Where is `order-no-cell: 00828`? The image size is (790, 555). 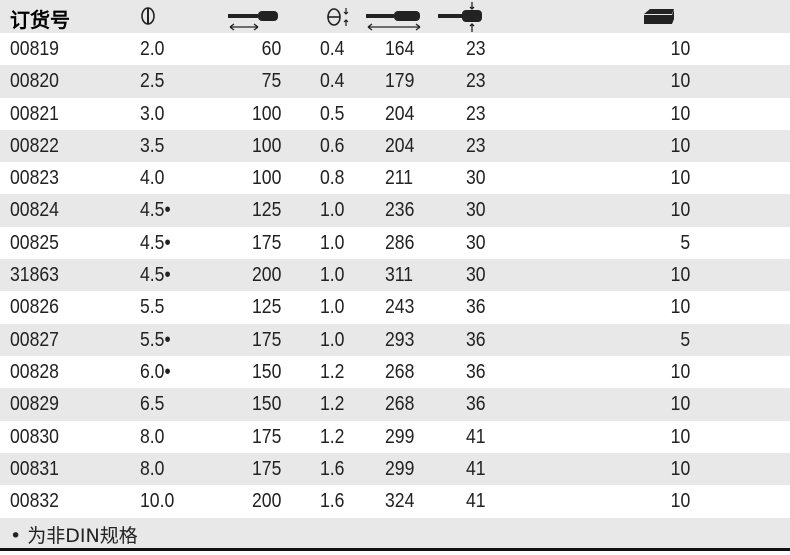 order-no-cell: 00828 is located at coordinates (34, 371).